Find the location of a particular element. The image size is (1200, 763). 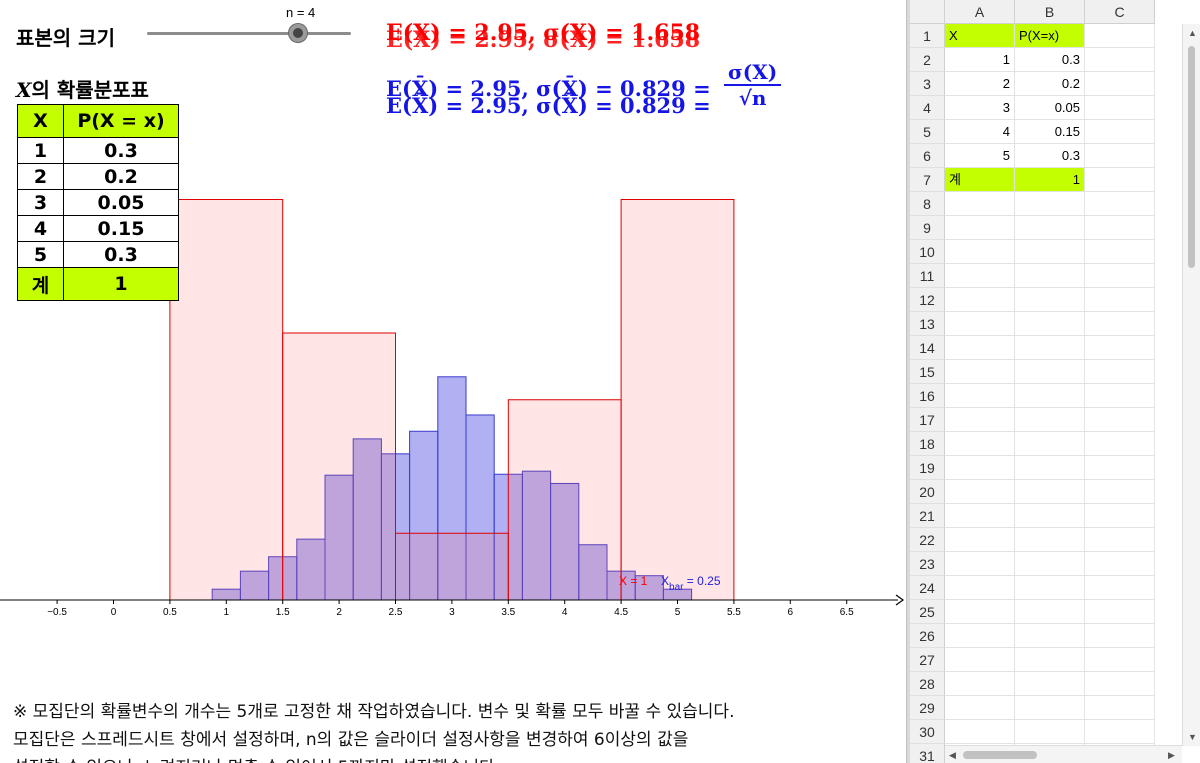

row-header: 15 is located at coordinates (927, 372).